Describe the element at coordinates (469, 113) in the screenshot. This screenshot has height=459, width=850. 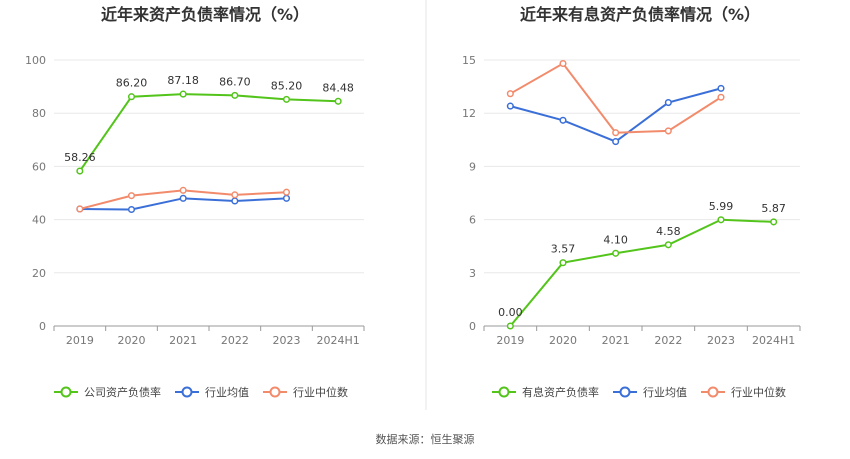
I see `y-tick-label: 12` at that location.